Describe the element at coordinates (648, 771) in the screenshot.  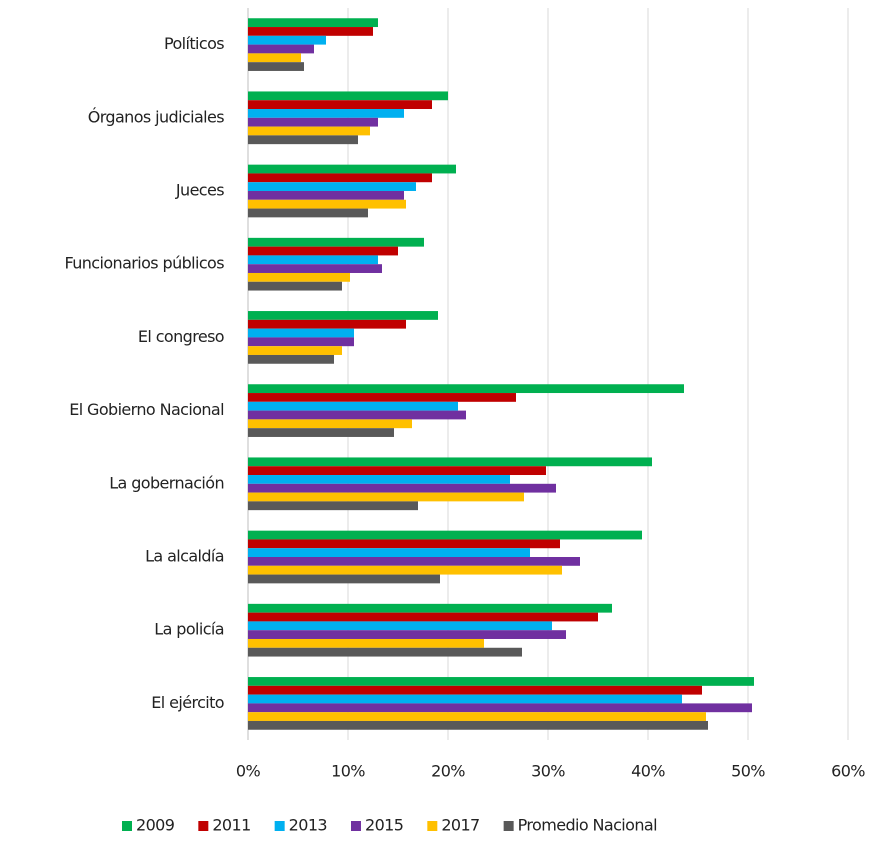
I see `x-tick-label: 40%` at that location.